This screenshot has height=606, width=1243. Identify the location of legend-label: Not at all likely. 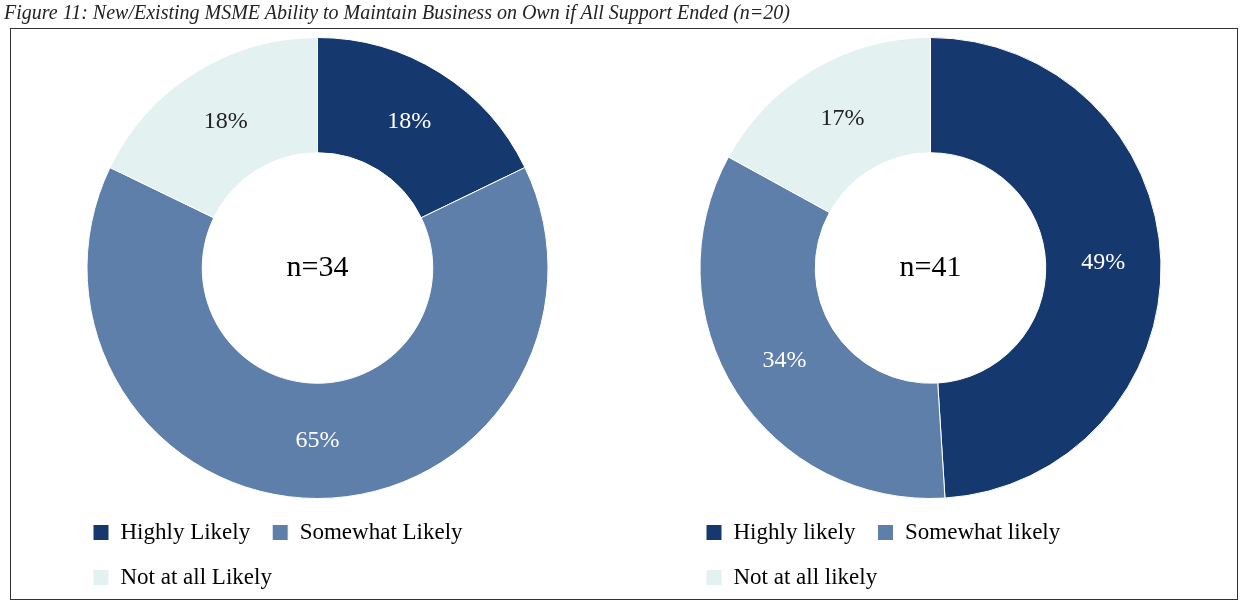
(805, 576).